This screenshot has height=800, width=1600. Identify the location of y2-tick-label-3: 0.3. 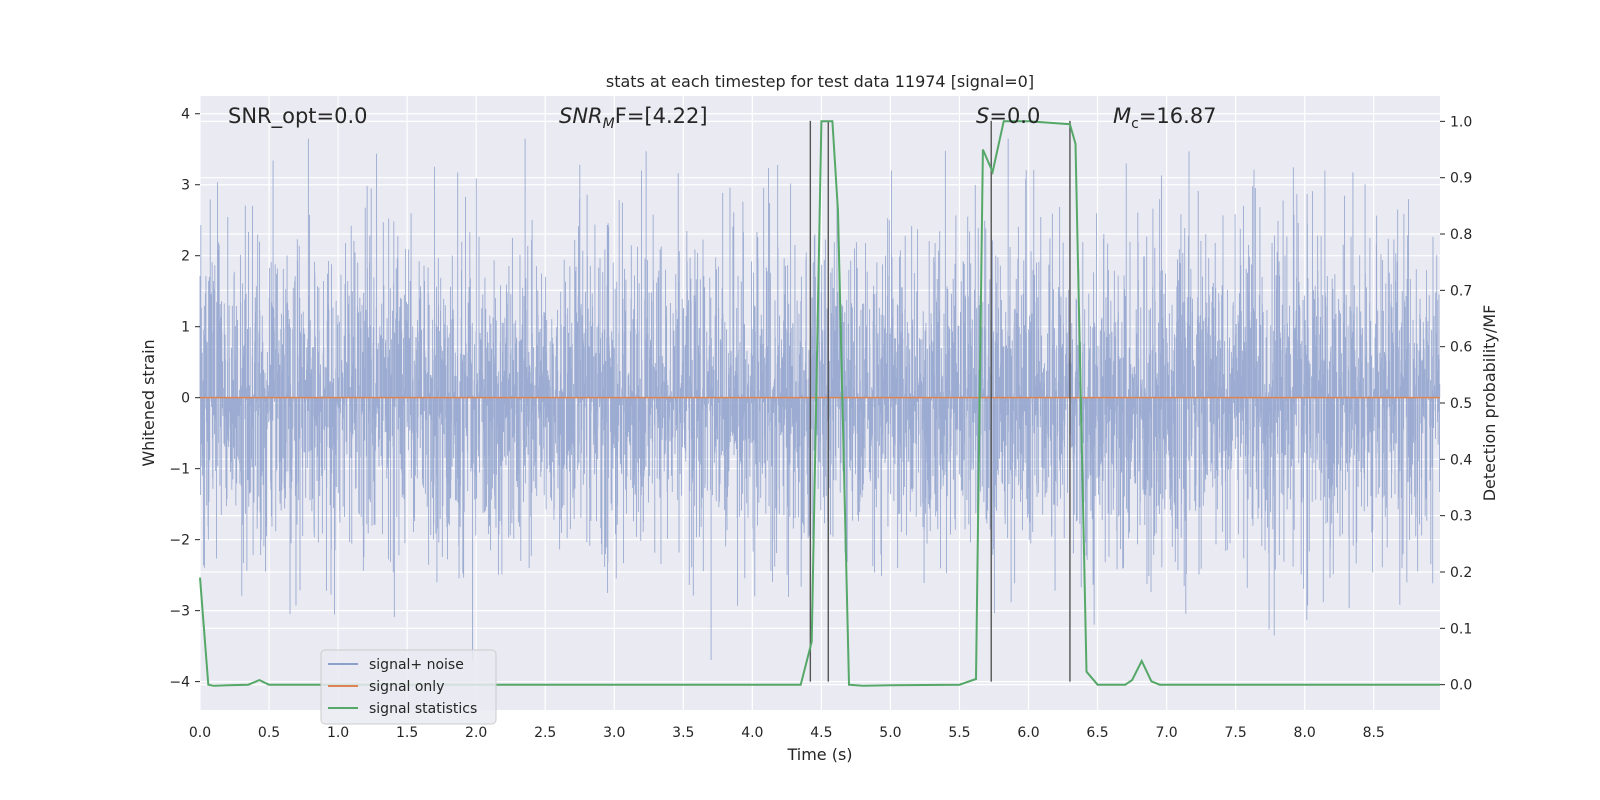
(1461, 517).